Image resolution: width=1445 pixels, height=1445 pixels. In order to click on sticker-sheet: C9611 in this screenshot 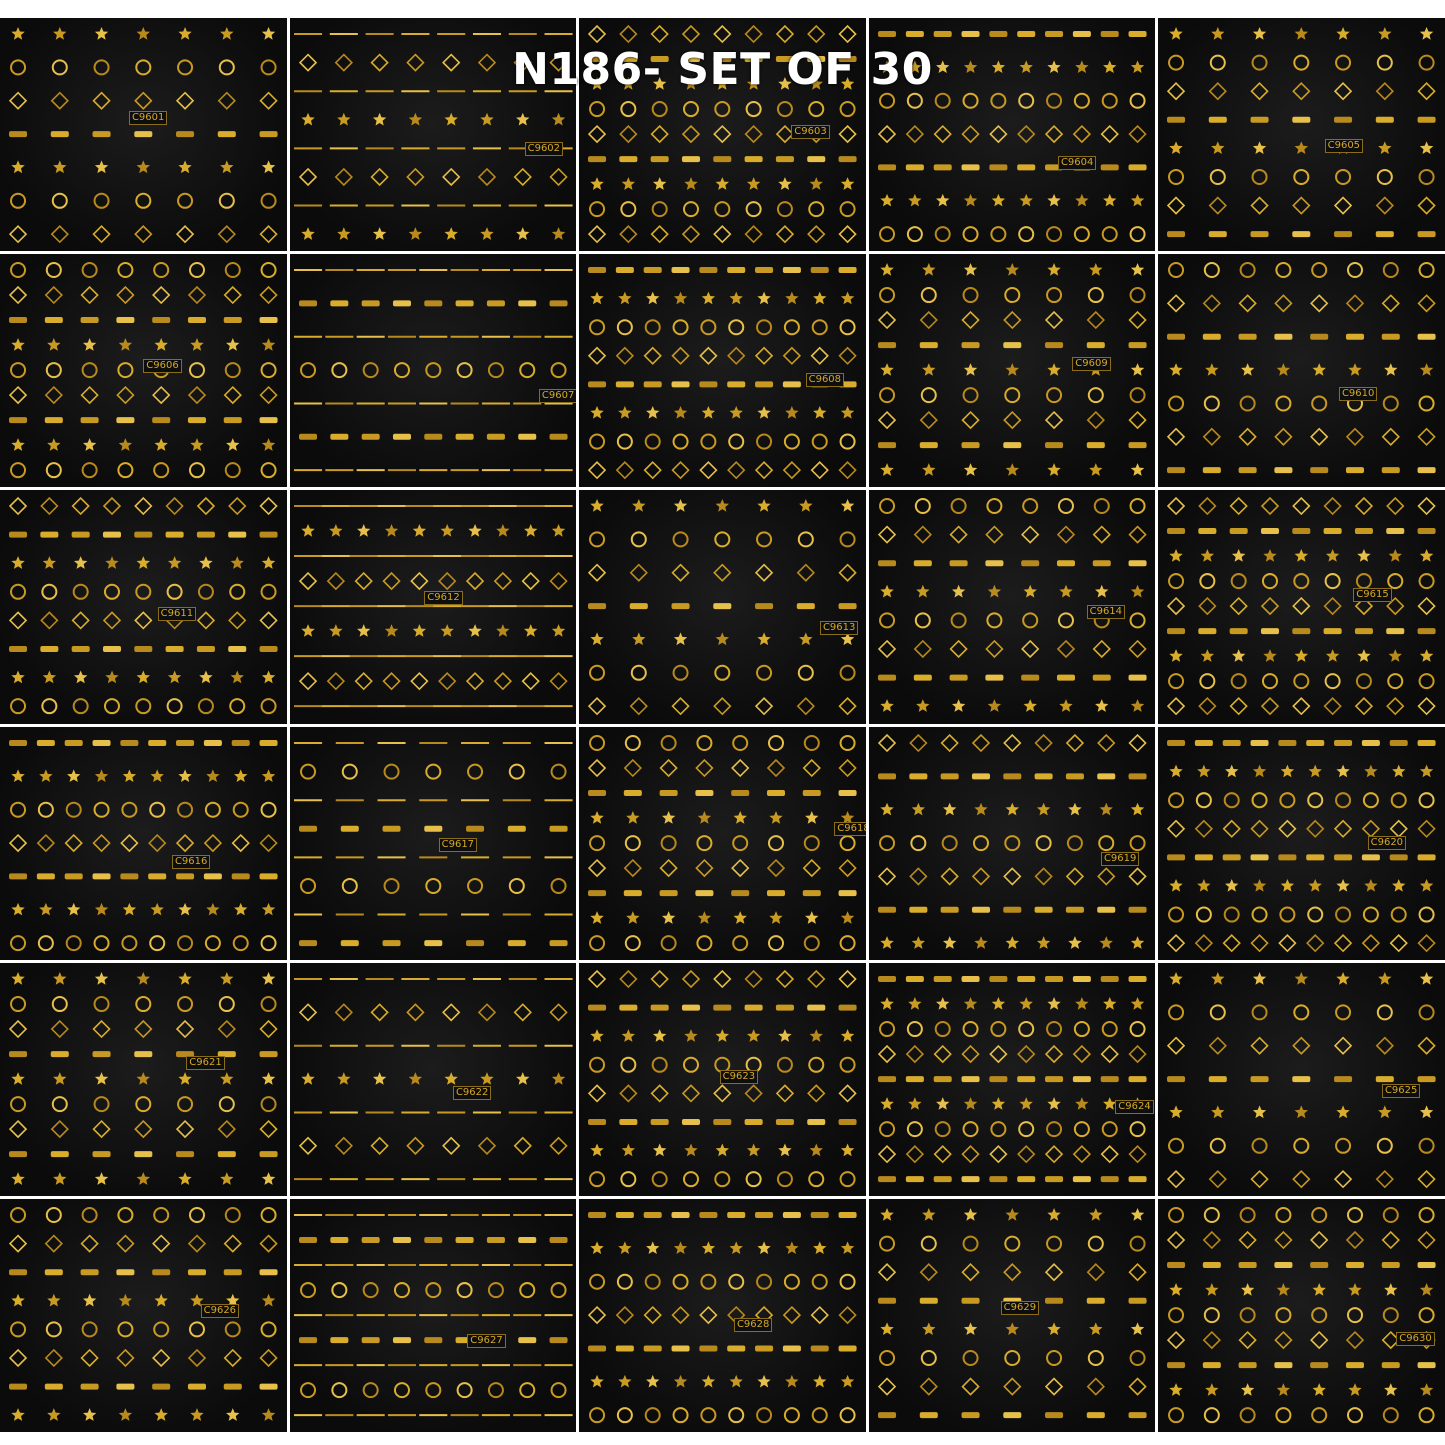, I will do `click(143, 607)`.